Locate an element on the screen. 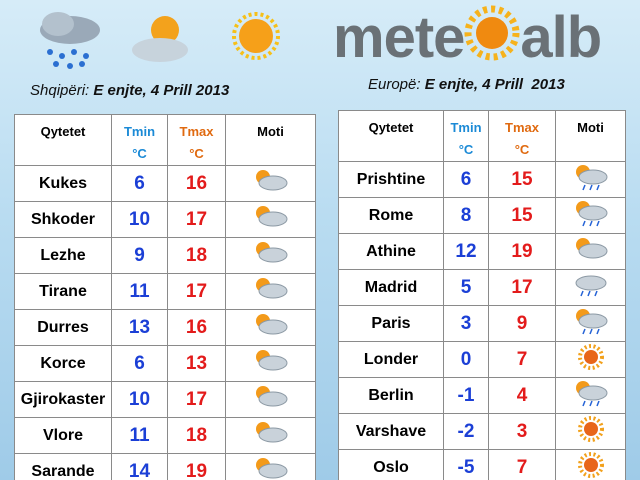  row: Shkoder 10 17 is located at coordinates (165, 219).